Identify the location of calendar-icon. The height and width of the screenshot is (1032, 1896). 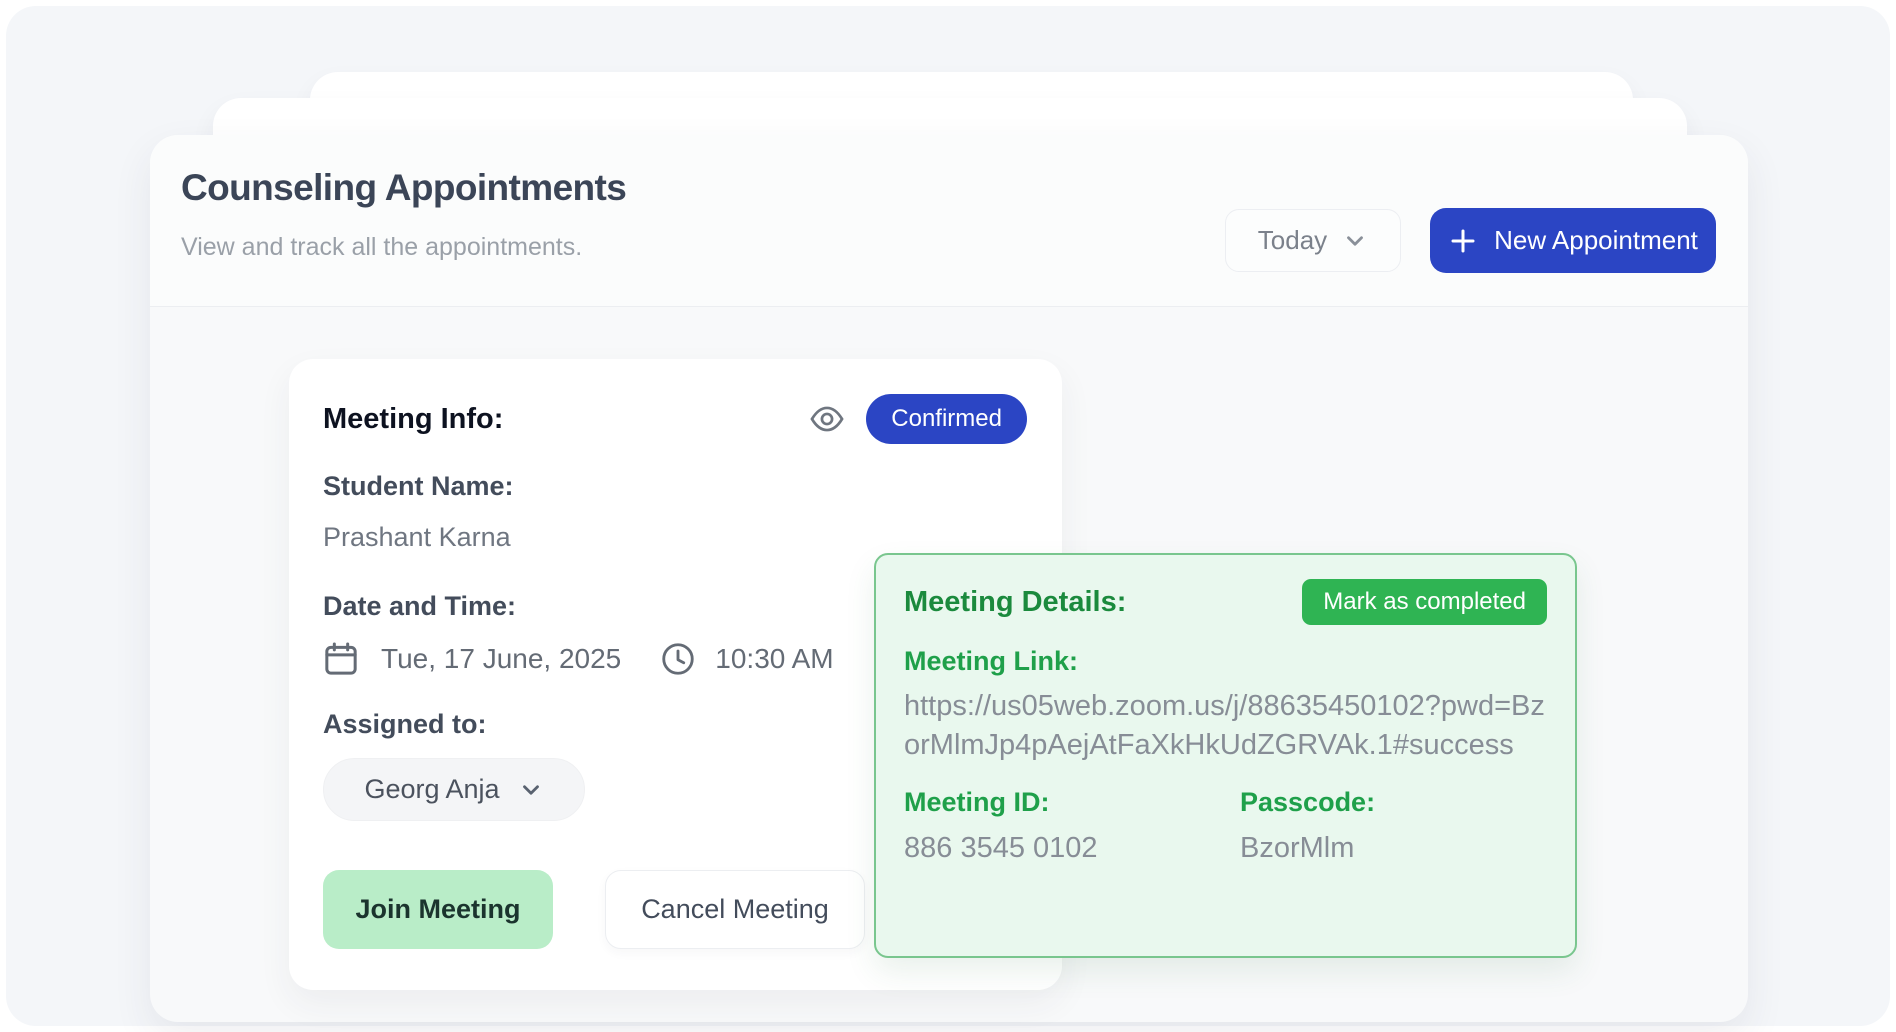
(341, 659).